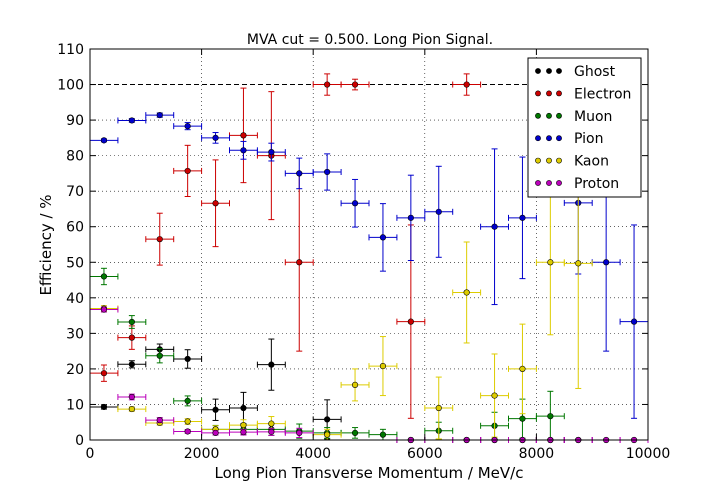 Image resolution: width=720 pixels, height=504 pixels. What do you see at coordinates (595, 72) in the screenshot?
I see `legend-label: Ghost` at bounding box center [595, 72].